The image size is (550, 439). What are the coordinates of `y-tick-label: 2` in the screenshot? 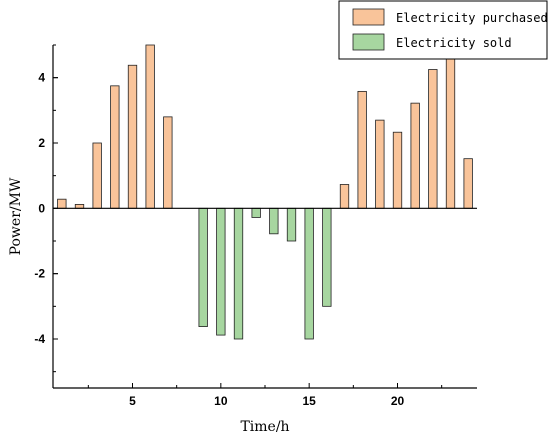 It's located at (41, 143).